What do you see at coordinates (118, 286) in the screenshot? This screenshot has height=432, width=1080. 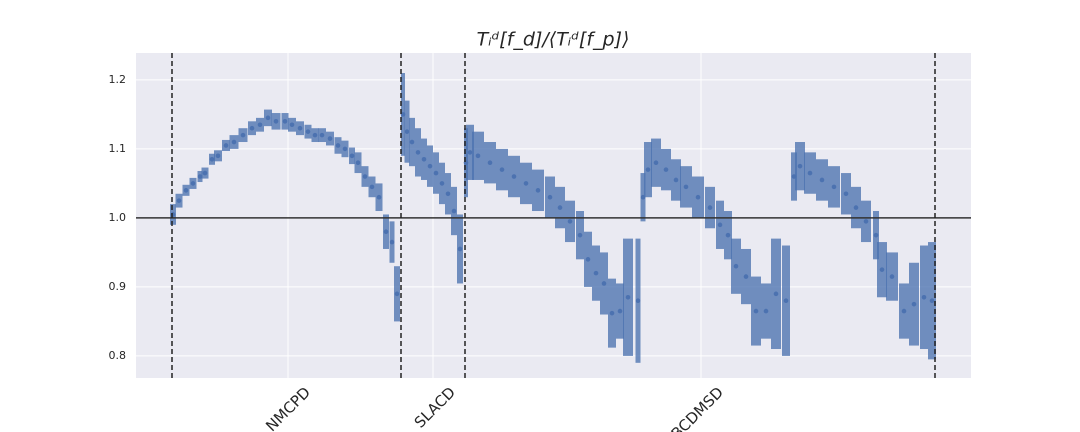 I see `y-tick-label: 0.9` at bounding box center [118, 286].